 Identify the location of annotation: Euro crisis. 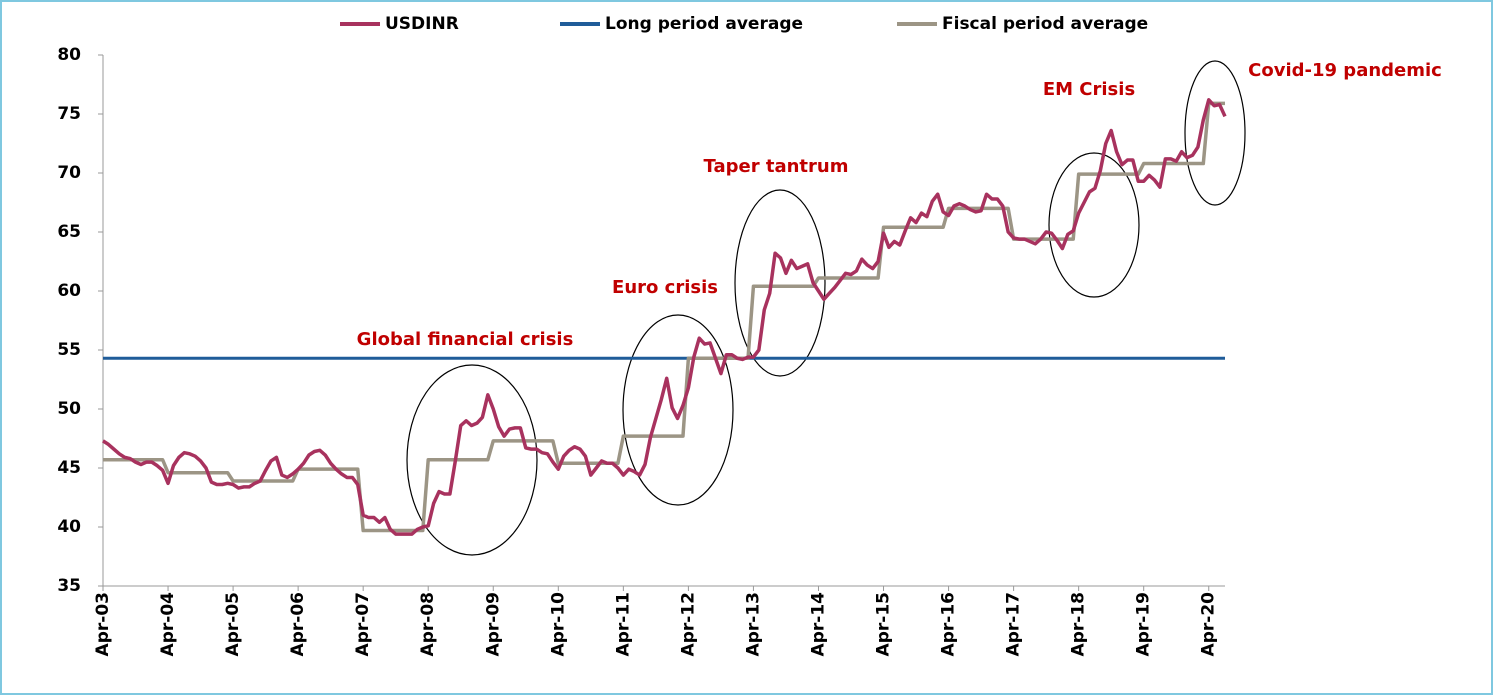
(665, 287).